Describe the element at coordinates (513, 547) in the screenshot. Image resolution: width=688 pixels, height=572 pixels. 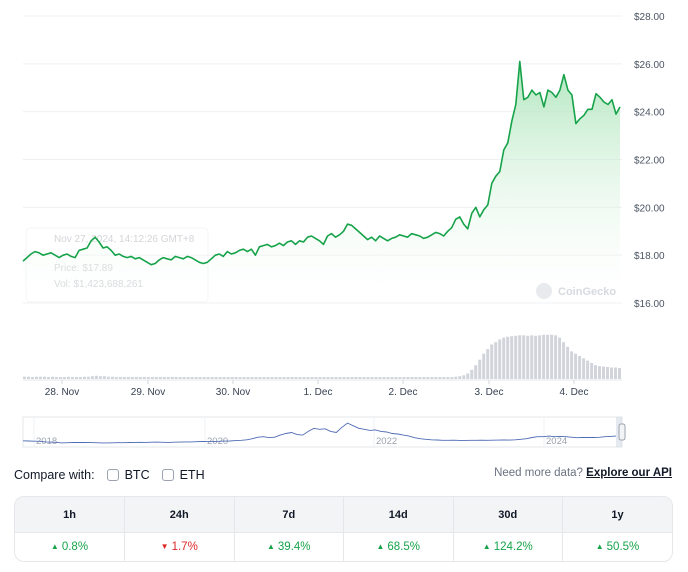
I see `performance-value: 124.2%` at that location.